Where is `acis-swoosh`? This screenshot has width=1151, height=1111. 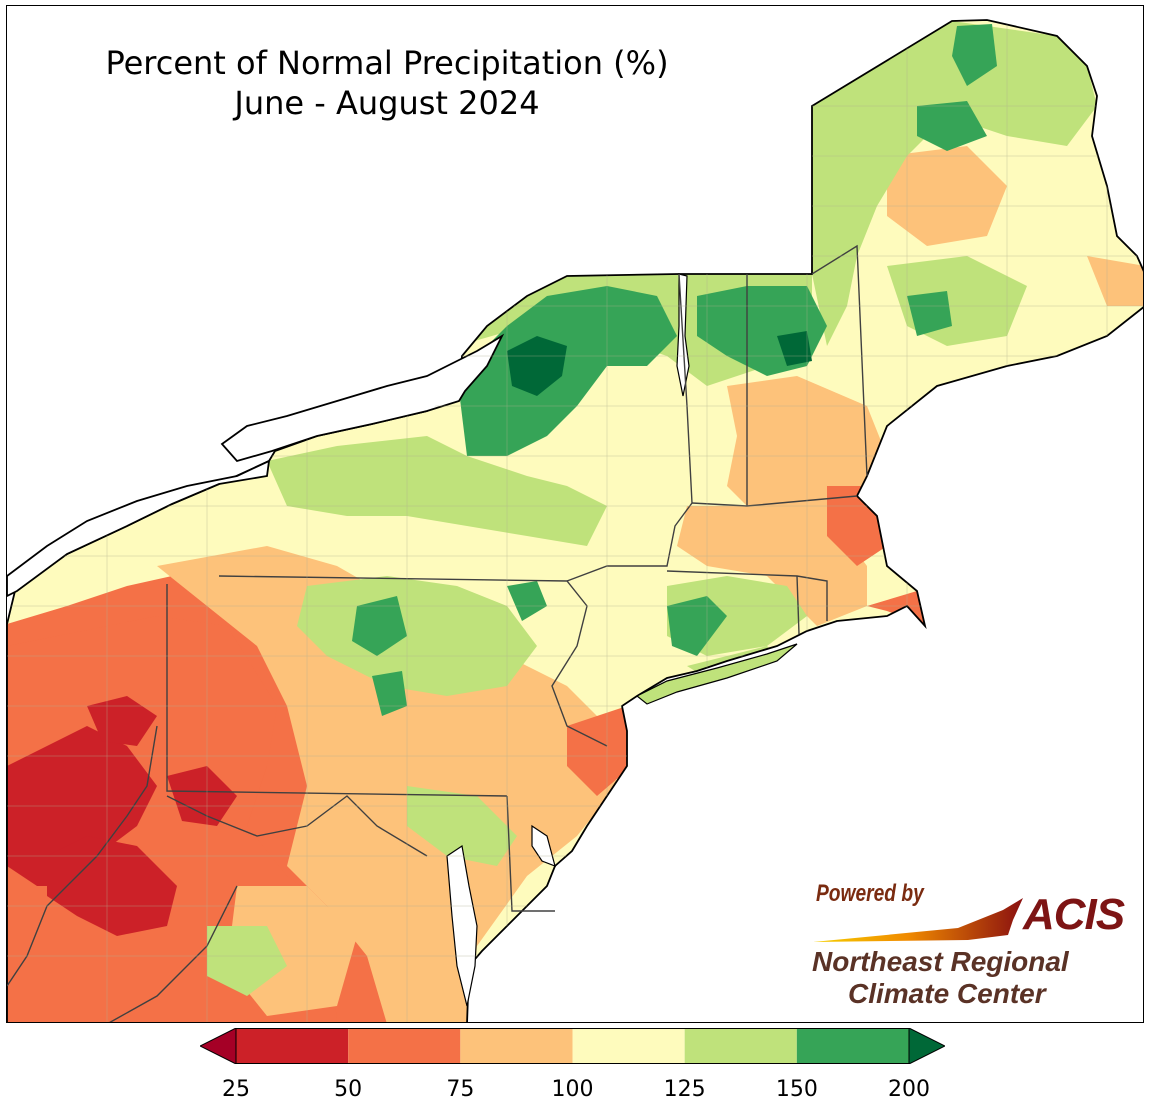 acis-swoosh is located at coordinates (918, 920).